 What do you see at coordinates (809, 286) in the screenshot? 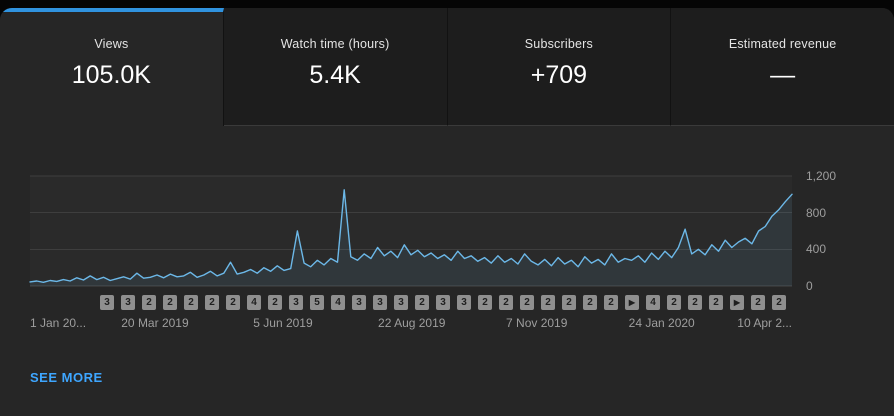
I see `y-axis-label: 0` at bounding box center [809, 286].